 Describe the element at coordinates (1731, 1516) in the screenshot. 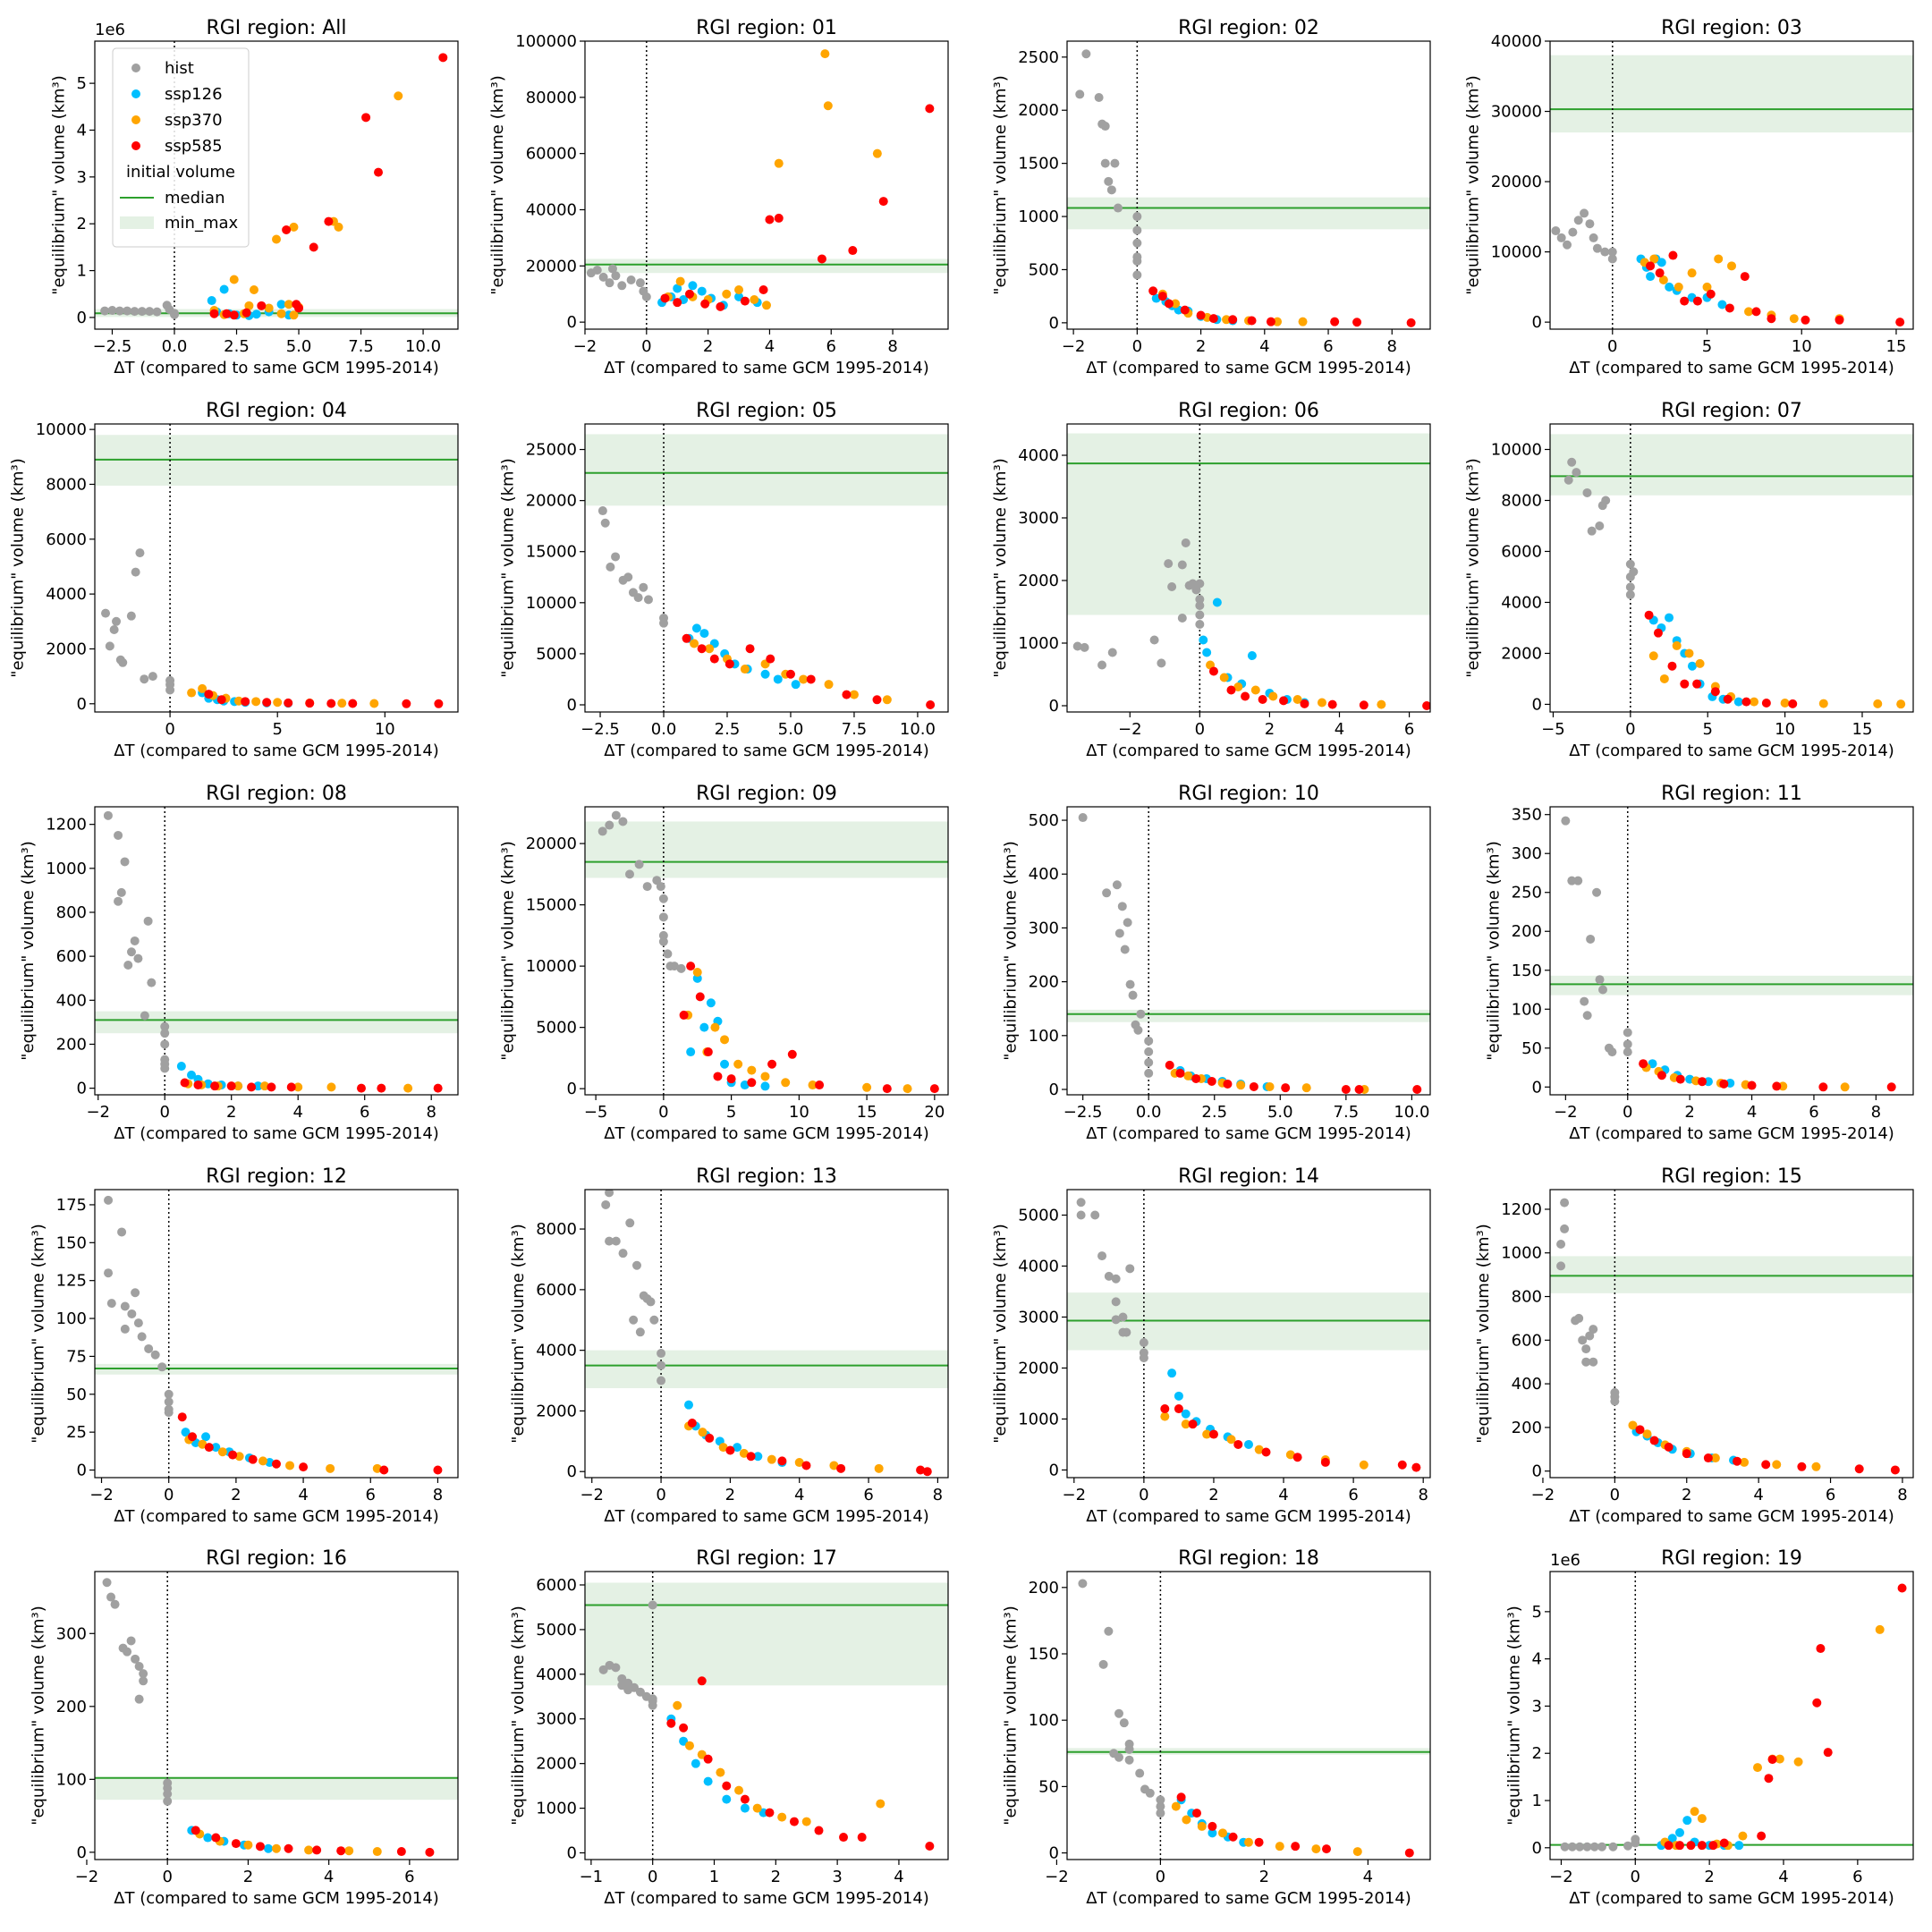

I see `x-axis-label: ΔT (compared to same GCM 1995-2014)` at that location.